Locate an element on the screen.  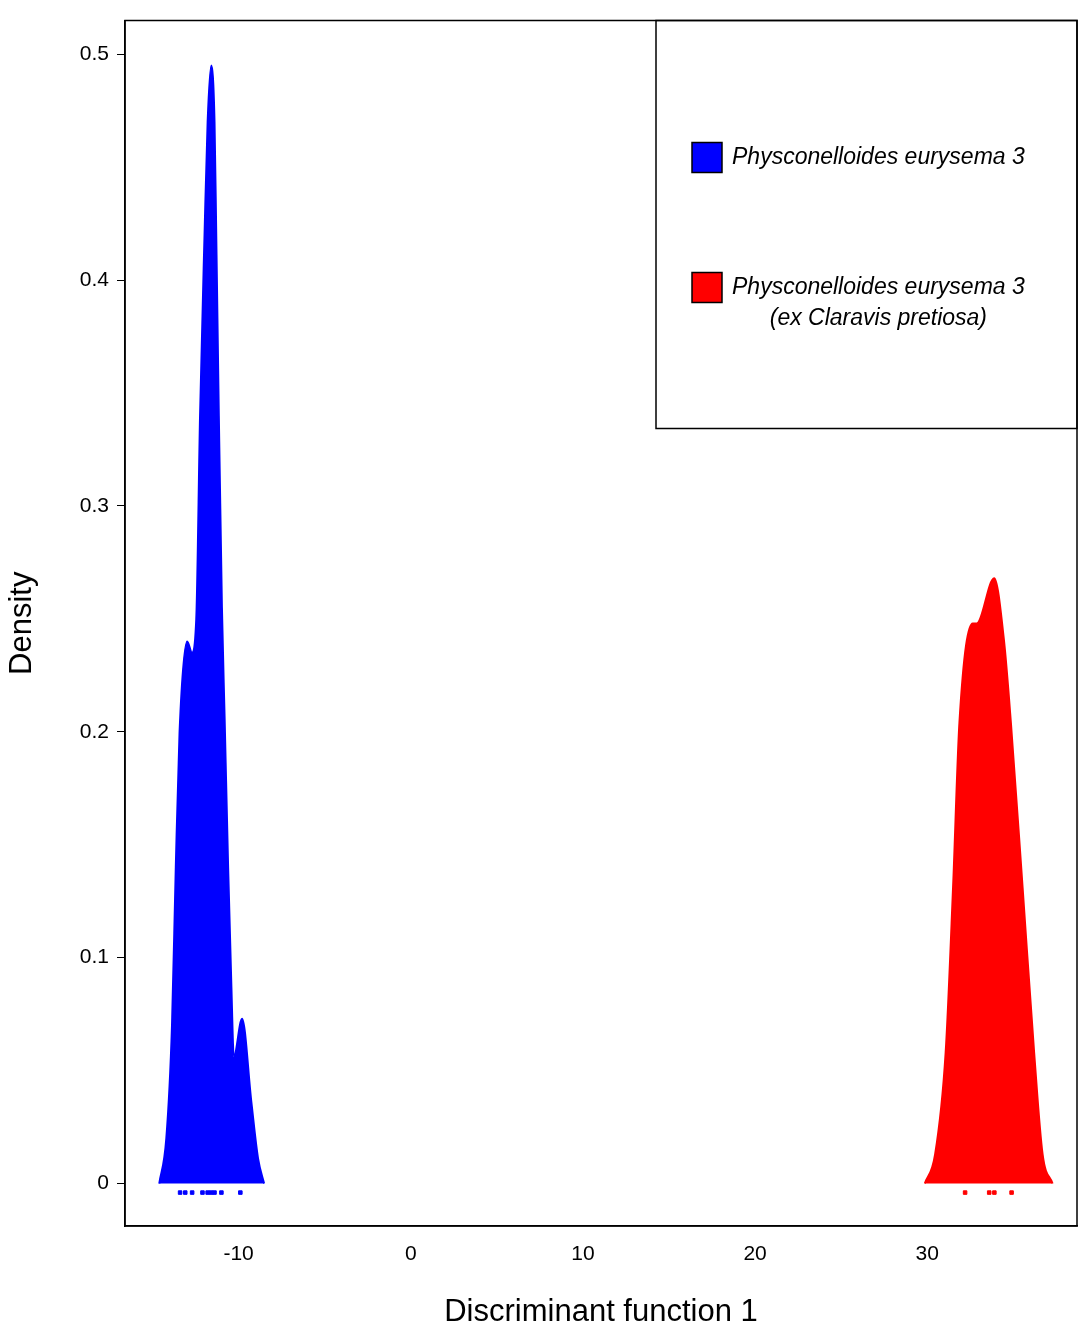
x-axis-title: Discriminant function 1 is located at coordinates (601, 1310).